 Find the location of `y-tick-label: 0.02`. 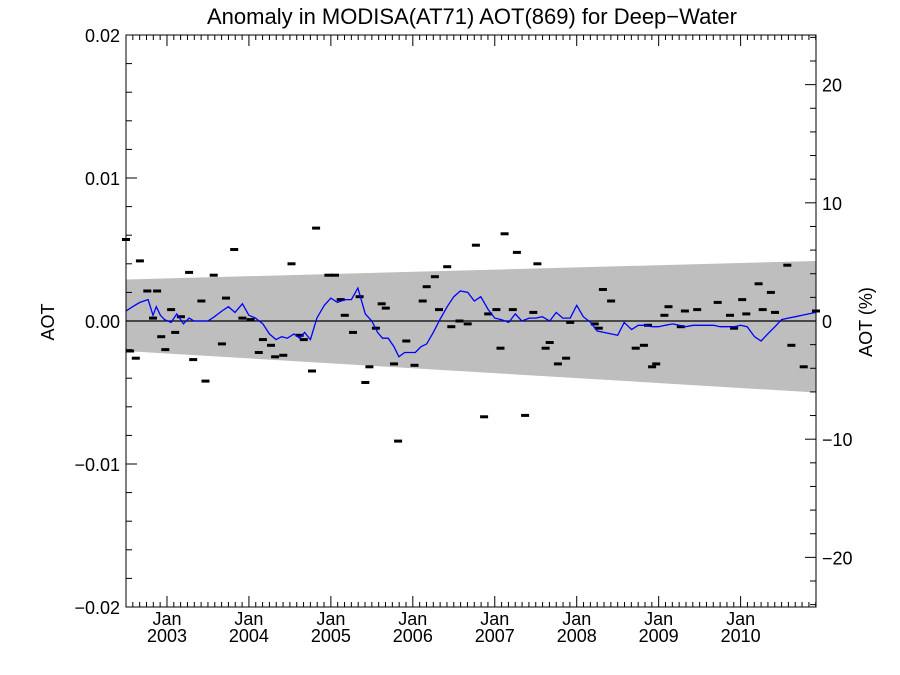

y-tick-label: 0.02 is located at coordinates (102, 36).